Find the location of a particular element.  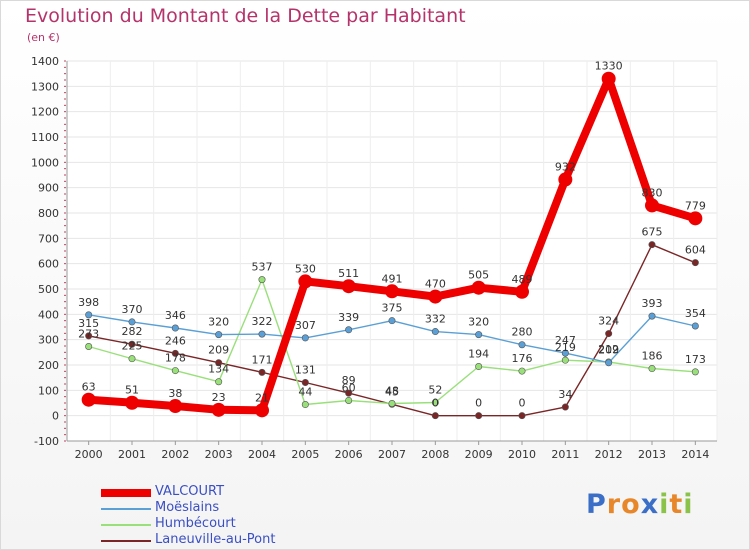

data-label: 0 is located at coordinates (435, 403).